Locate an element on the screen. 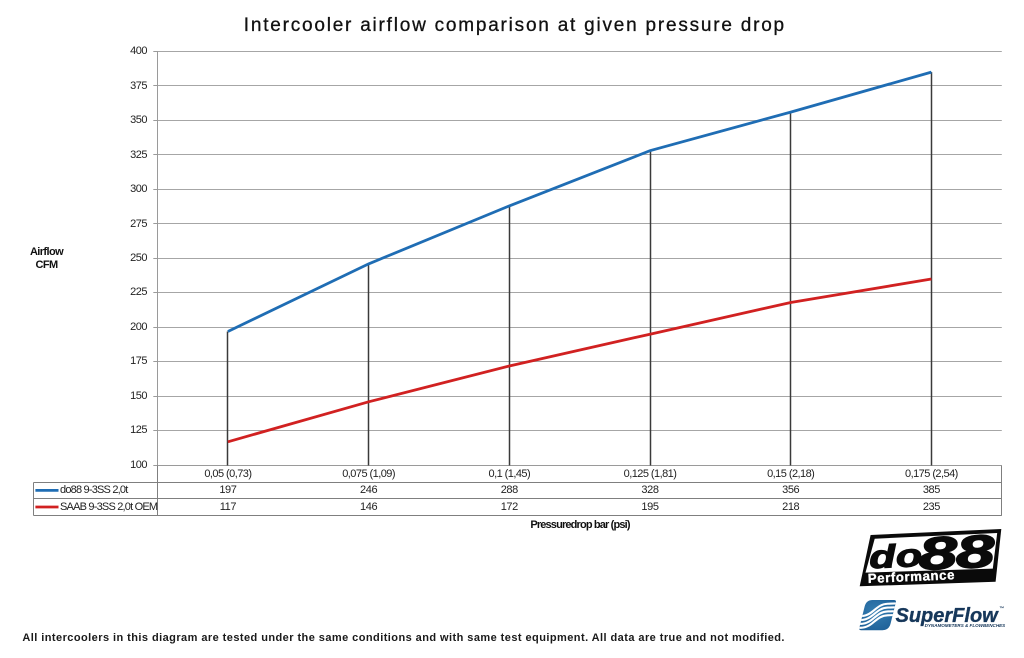 The width and height of the screenshot is (1024, 658). svg-text: 88 is located at coordinates (956, 553).